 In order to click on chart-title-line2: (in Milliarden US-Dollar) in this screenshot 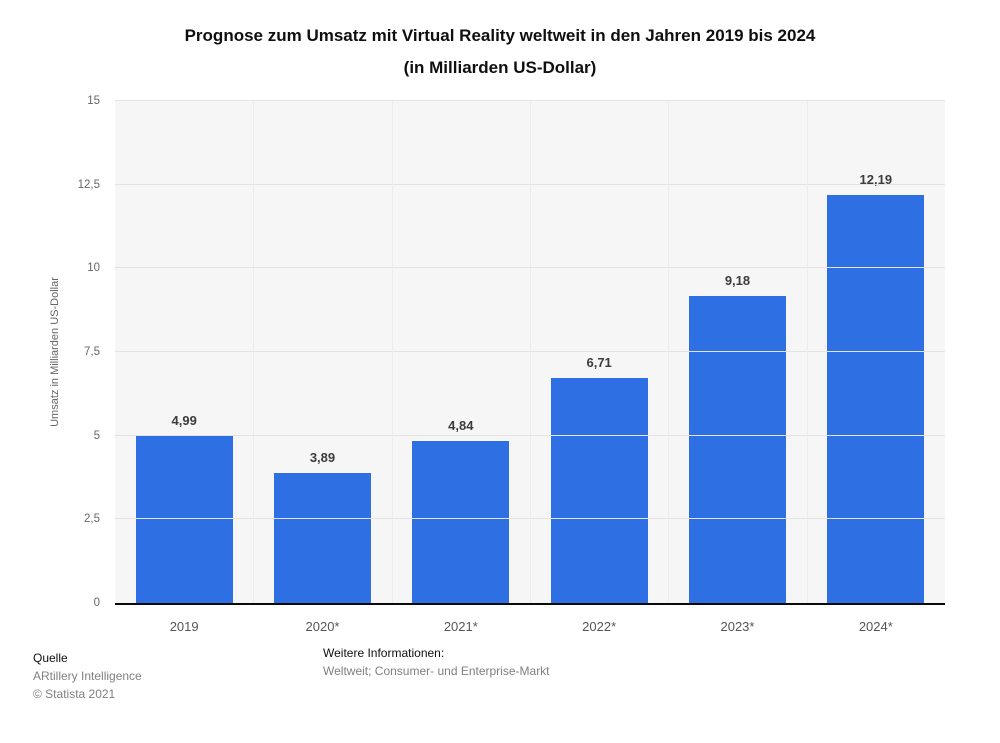, I will do `click(500, 67)`.